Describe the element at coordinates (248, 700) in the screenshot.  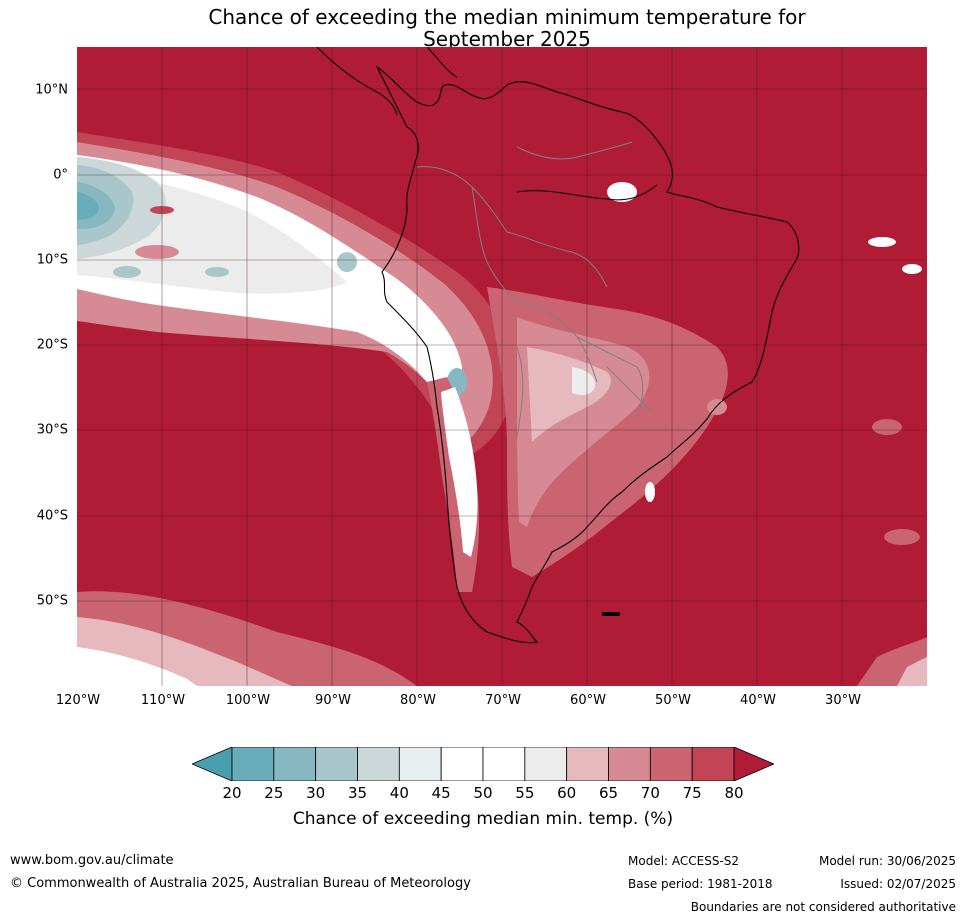
I see `lon-label-100w: 100°W` at that location.